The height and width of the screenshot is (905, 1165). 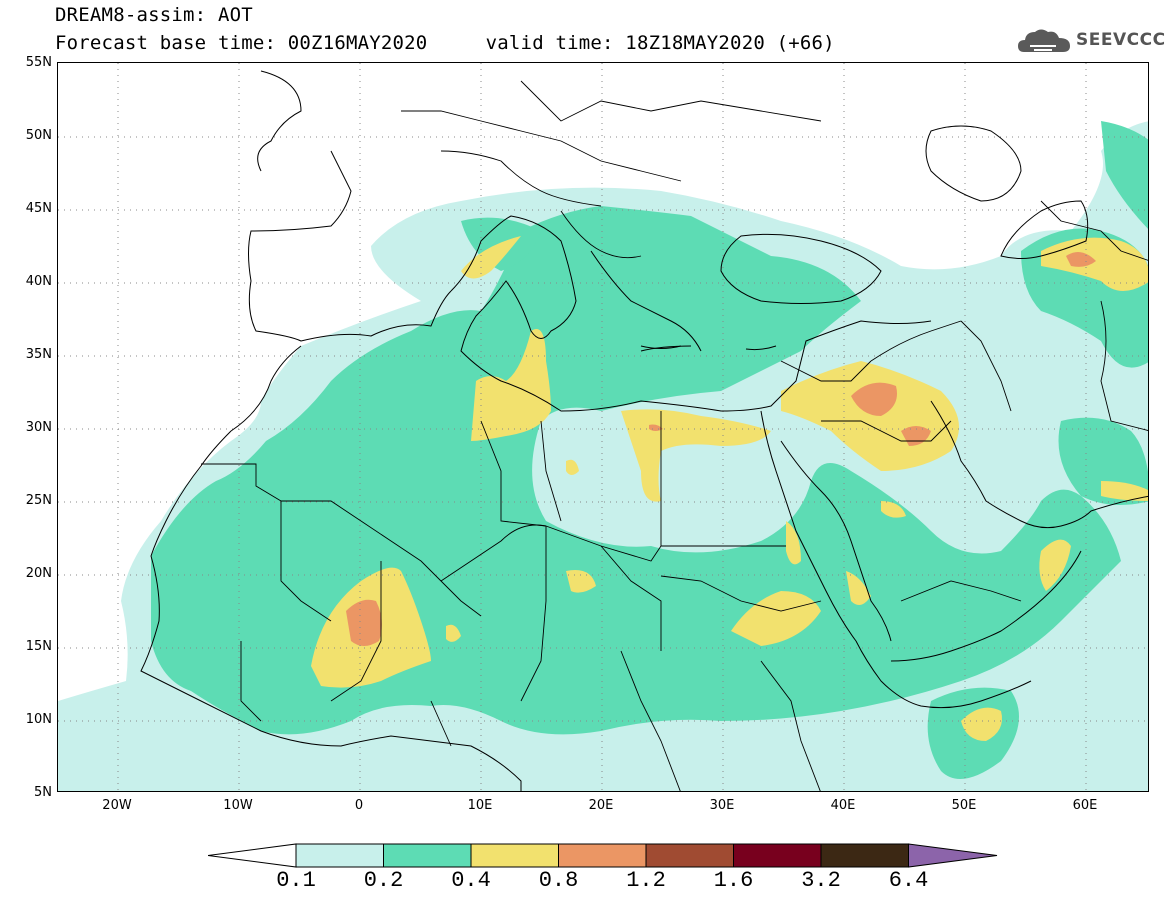 I want to click on colorbar-low-arrow, so click(x=252, y=855).